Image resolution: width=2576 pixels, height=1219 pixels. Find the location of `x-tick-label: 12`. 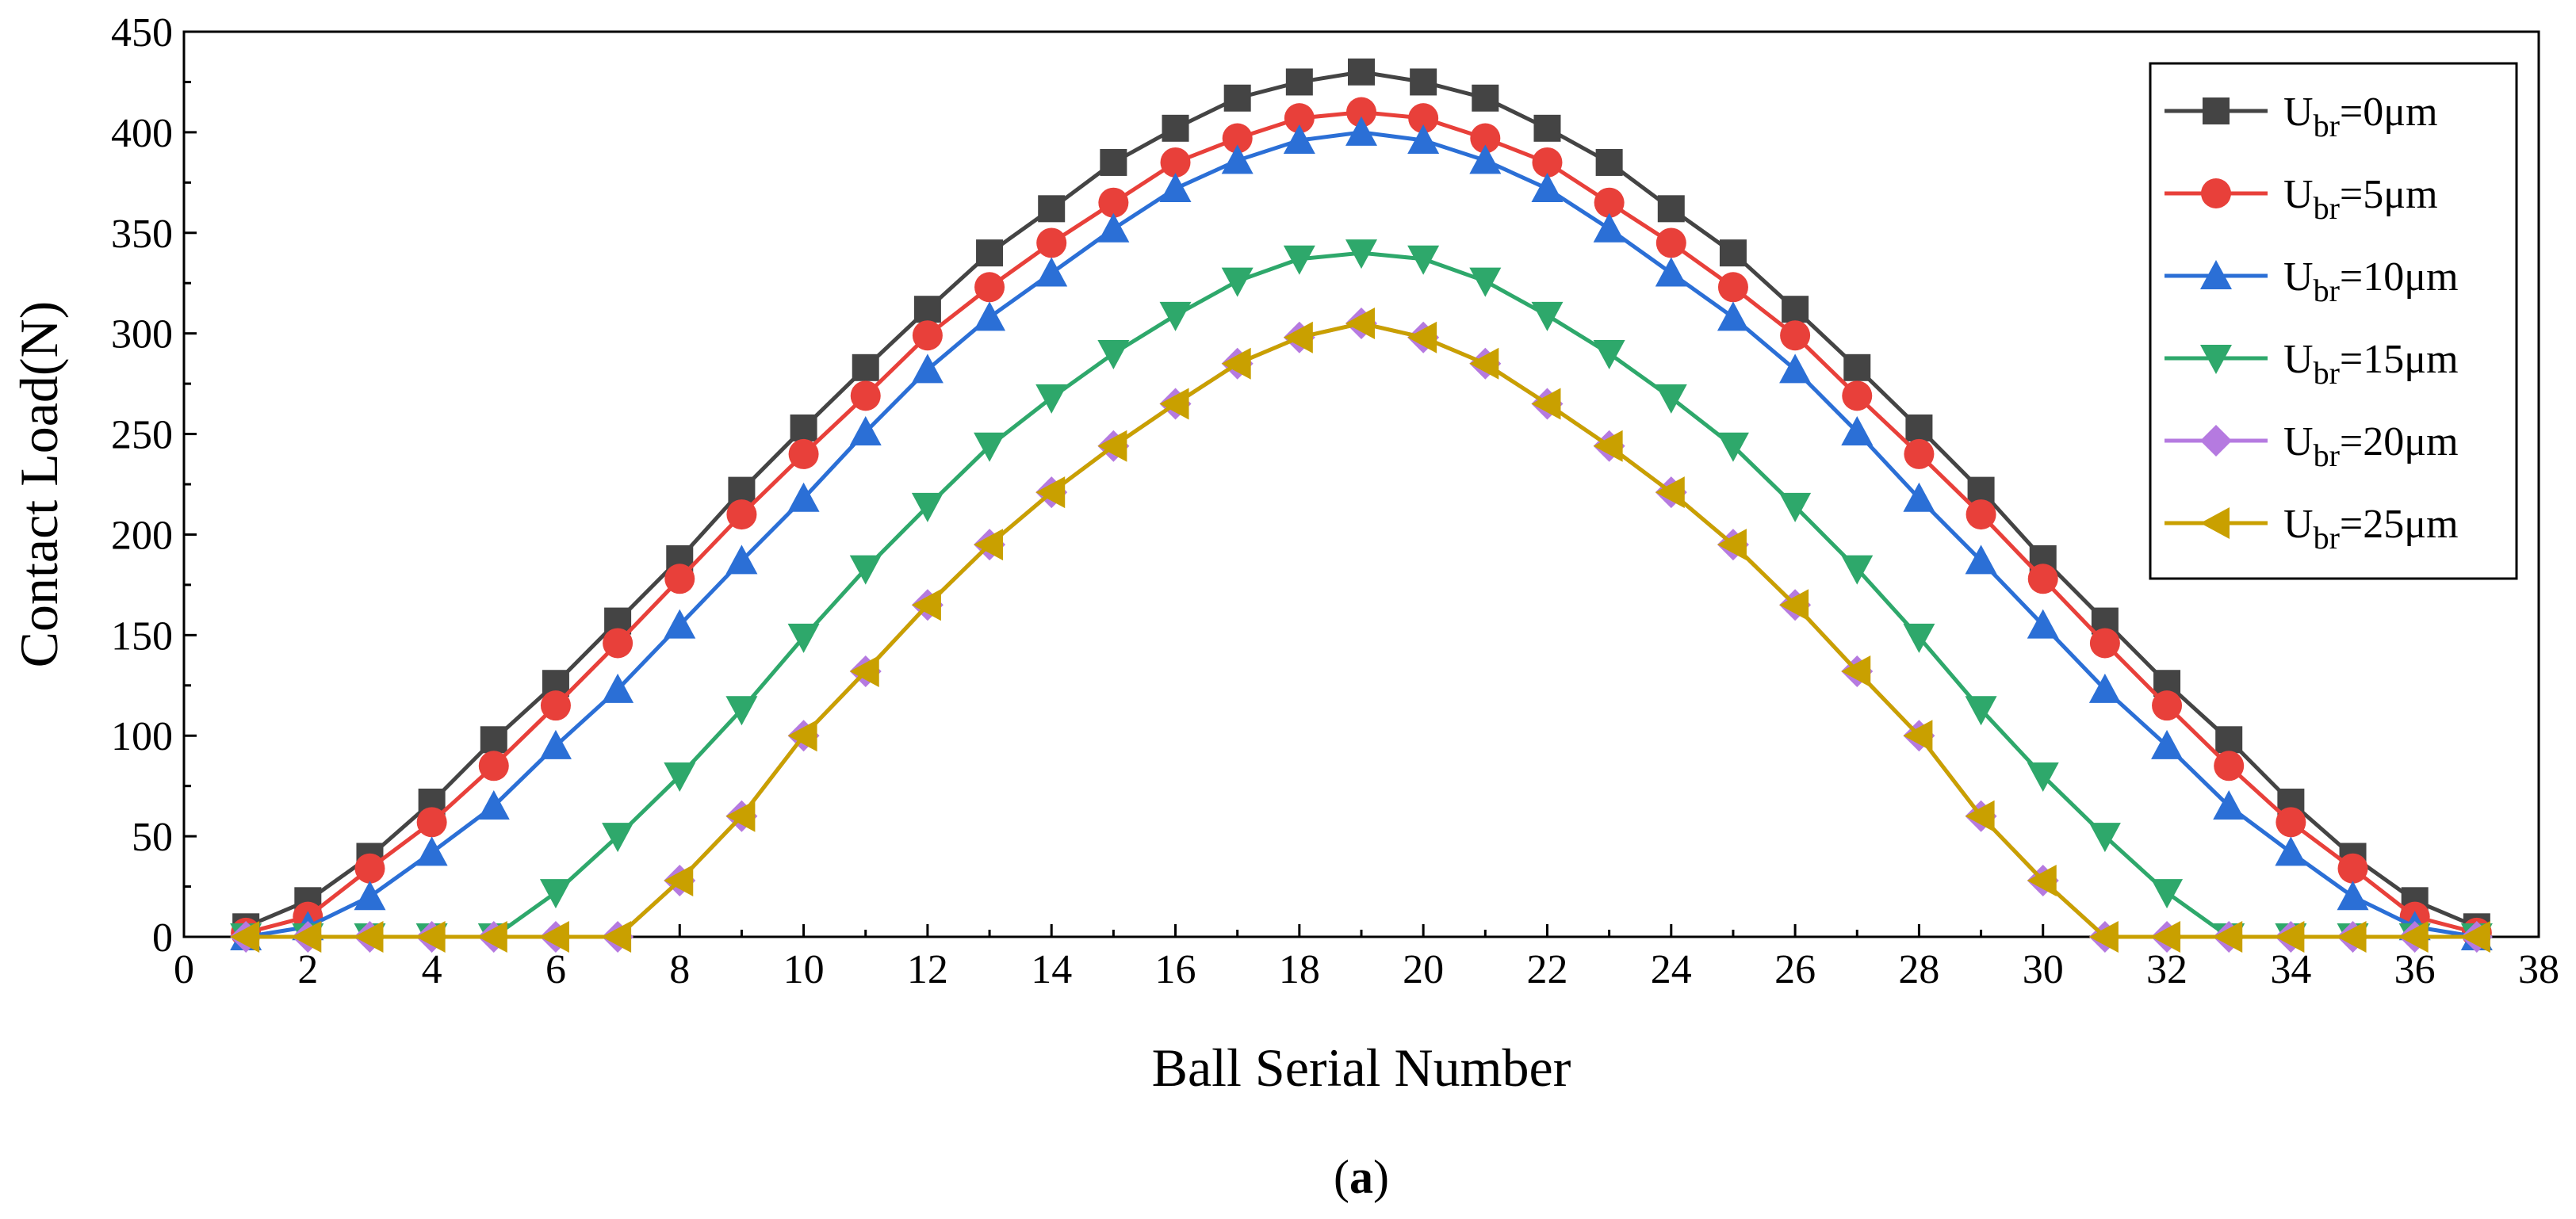

x-tick-label: 12 is located at coordinates (927, 969).